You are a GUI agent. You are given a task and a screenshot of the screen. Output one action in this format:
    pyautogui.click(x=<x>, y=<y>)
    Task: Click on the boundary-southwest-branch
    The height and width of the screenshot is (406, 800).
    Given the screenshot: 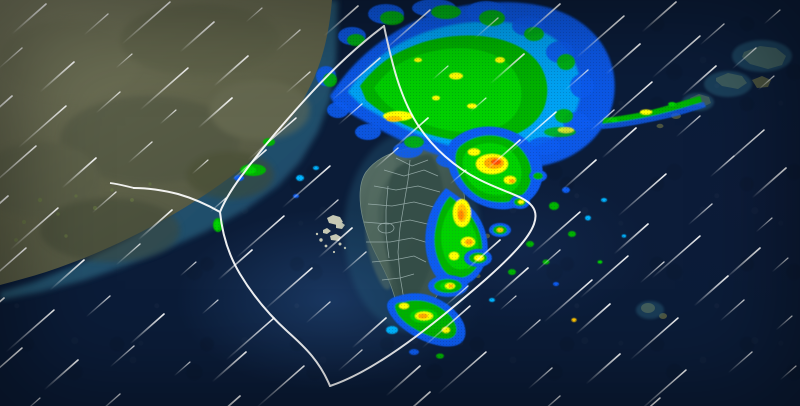 What is the action you would take?
    pyautogui.click(x=275, y=299)
    